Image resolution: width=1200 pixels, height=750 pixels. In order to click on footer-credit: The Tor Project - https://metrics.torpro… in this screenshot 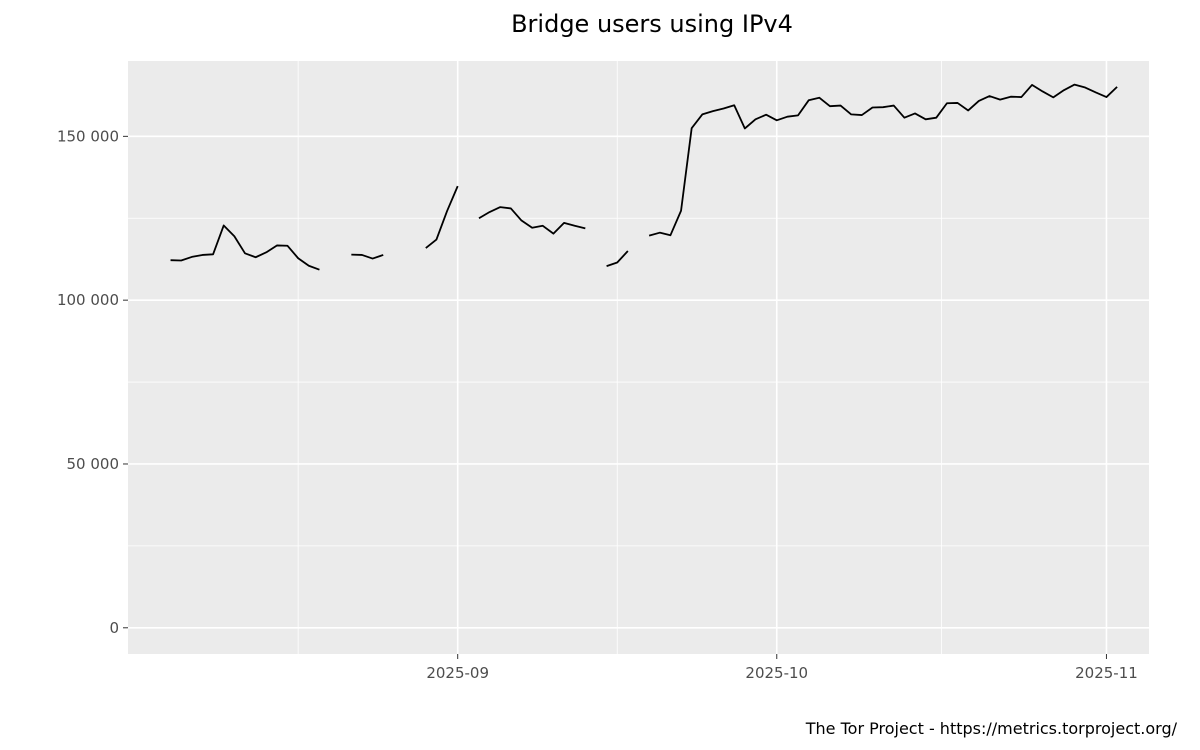, I will do `click(991, 728)`.